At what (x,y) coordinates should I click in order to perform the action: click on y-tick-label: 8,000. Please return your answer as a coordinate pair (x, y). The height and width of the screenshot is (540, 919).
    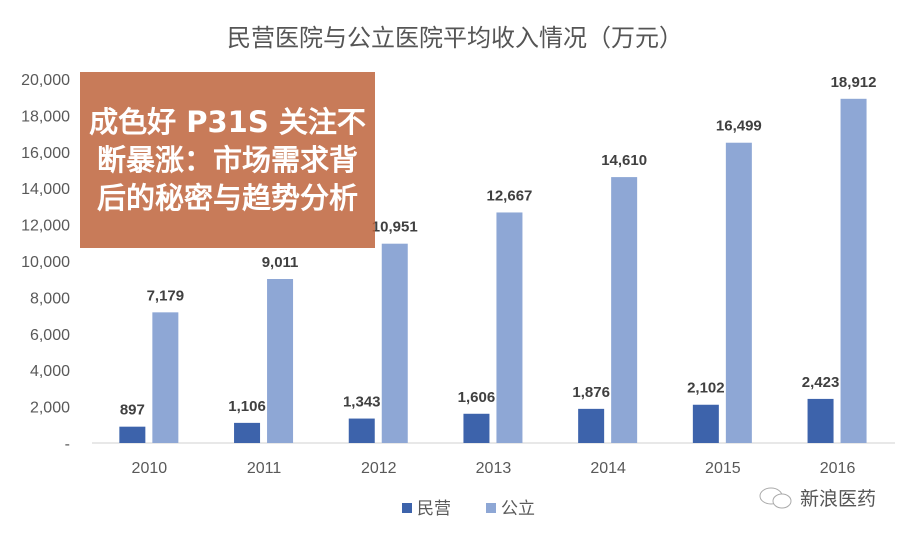
    Looking at the image, I should click on (50, 298).